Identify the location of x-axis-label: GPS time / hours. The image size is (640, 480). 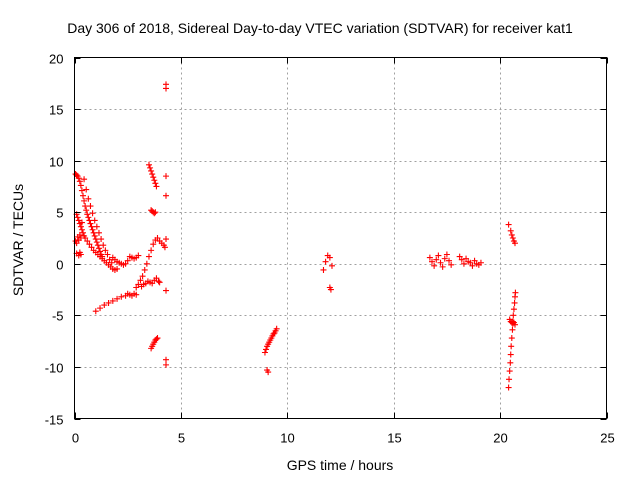
(340, 465).